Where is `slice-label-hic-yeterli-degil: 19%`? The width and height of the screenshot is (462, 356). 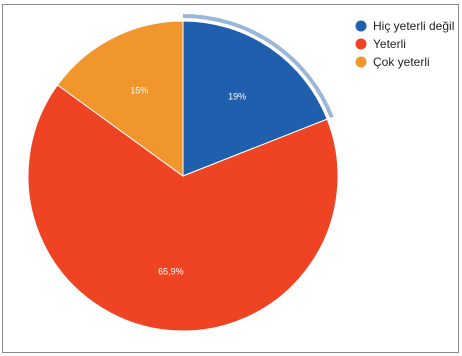
slice-label-hic-yeterli-degil: 19% is located at coordinates (237, 97).